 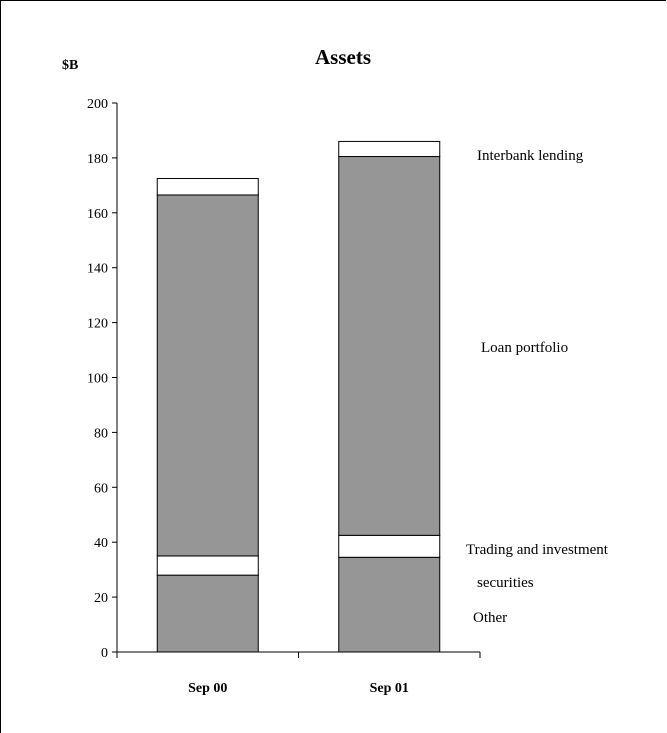 What do you see at coordinates (97, 214) in the screenshot?
I see `y-tick-label: 160` at bounding box center [97, 214].